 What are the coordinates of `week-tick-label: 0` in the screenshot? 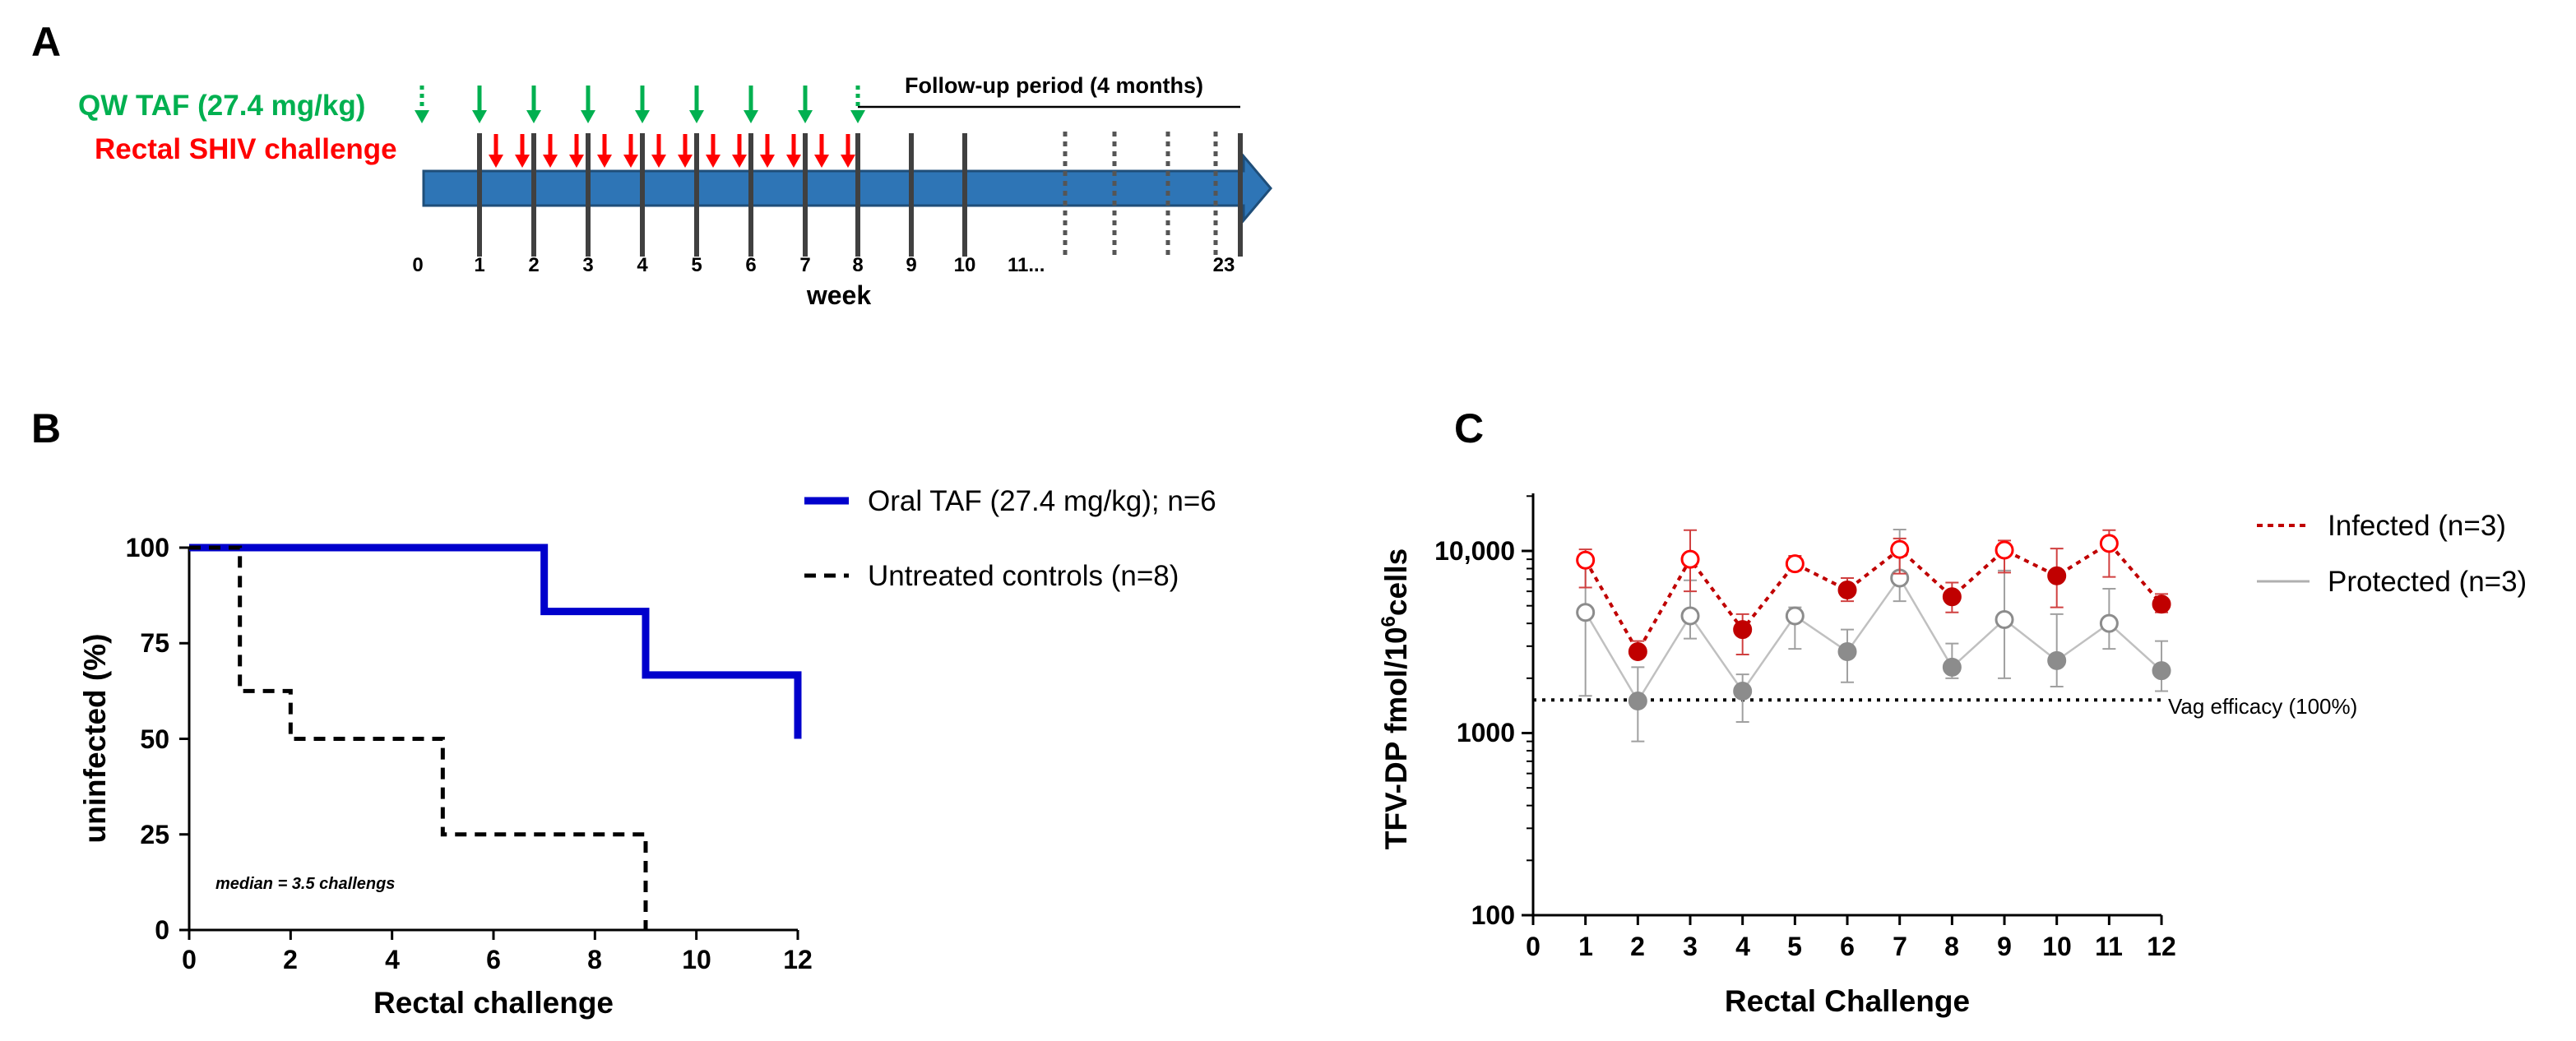 It's located at (418, 265).